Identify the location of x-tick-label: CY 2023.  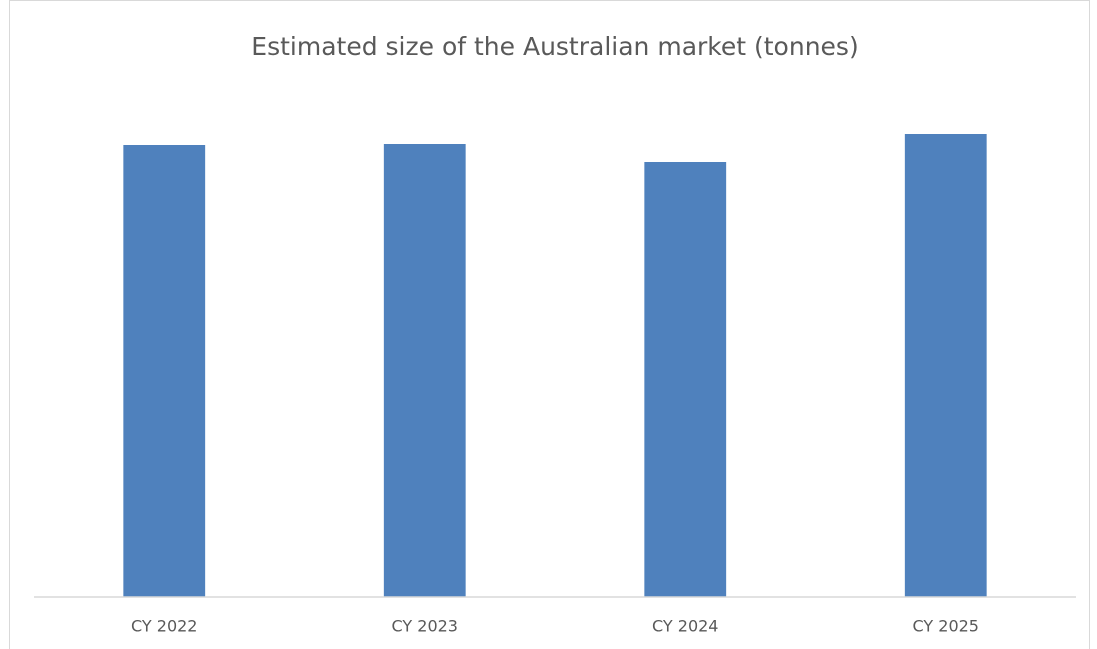
(425, 626).